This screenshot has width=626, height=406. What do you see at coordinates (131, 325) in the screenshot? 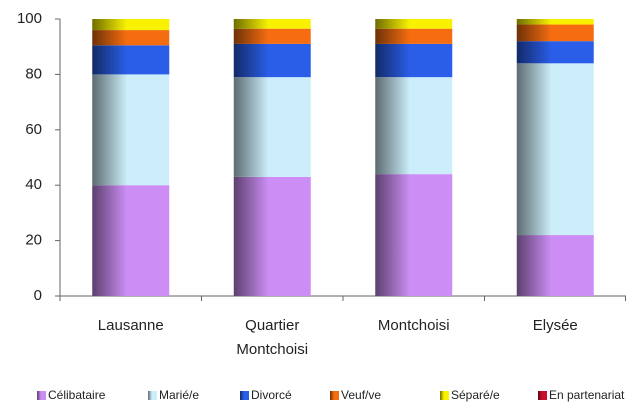
I see `x-tick-label: Lausanne` at bounding box center [131, 325].